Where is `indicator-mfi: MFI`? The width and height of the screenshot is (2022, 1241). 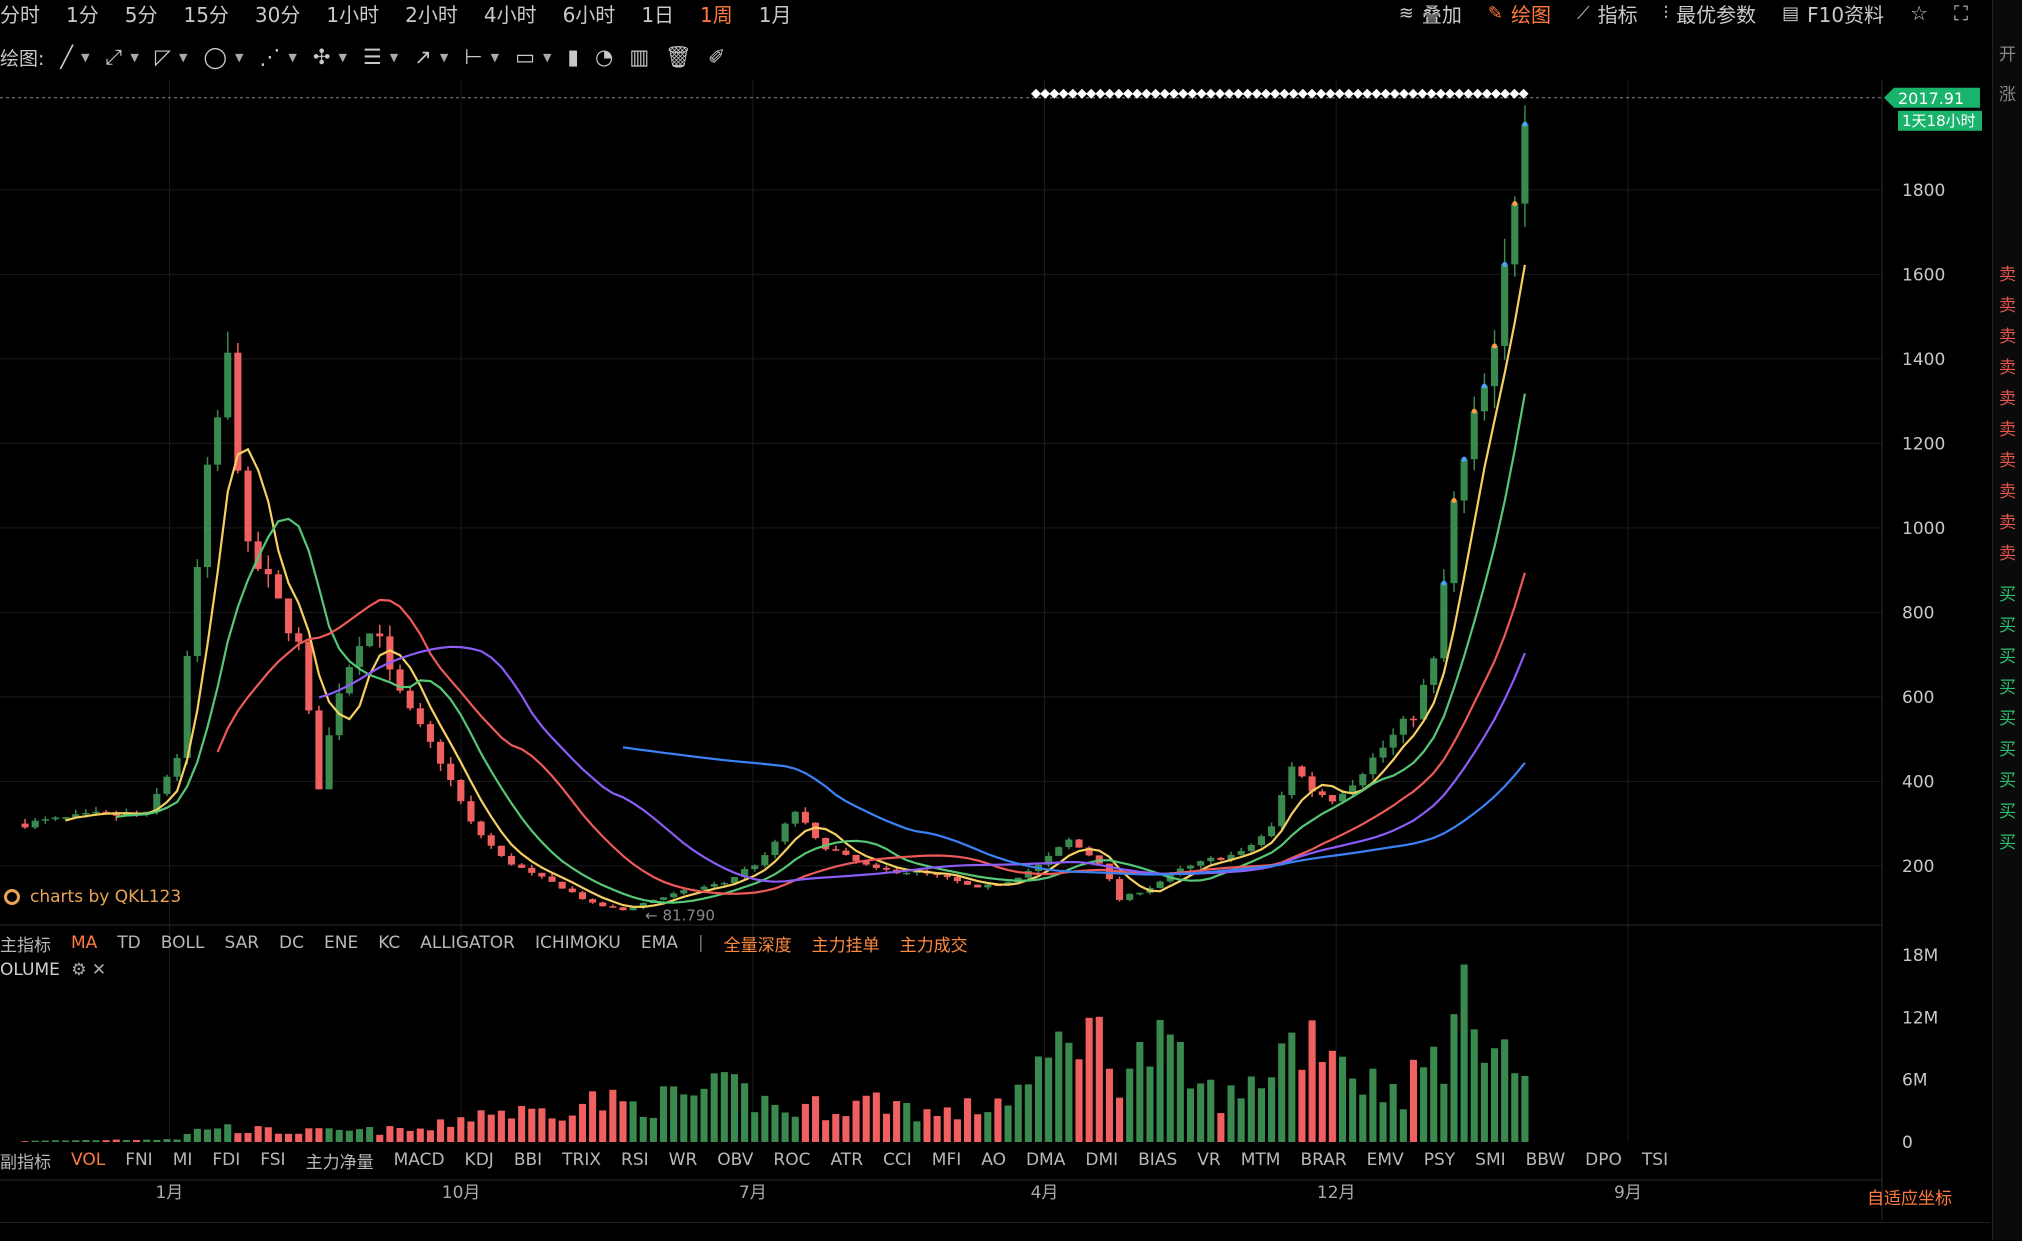
indicator-mfi: MFI is located at coordinates (946, 1160).